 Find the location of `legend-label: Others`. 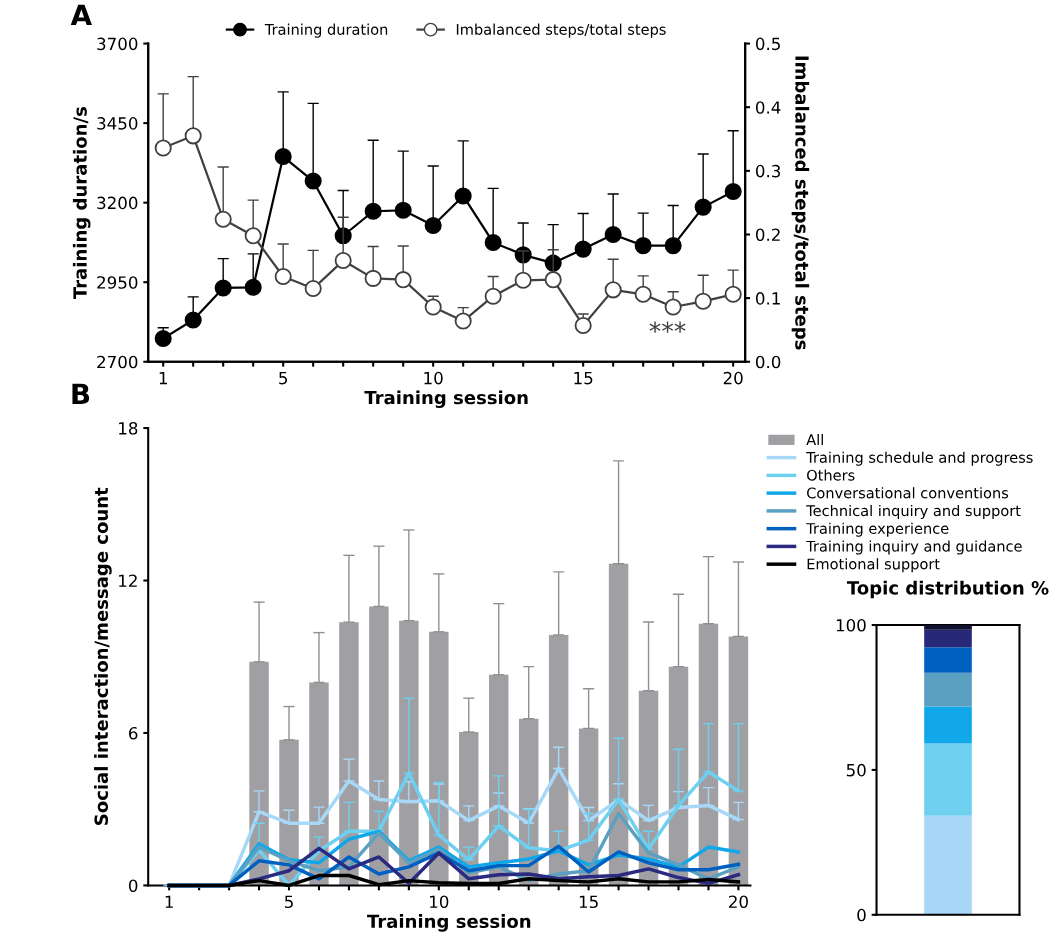

legend-label: Others is located at coordinates (831, 475).